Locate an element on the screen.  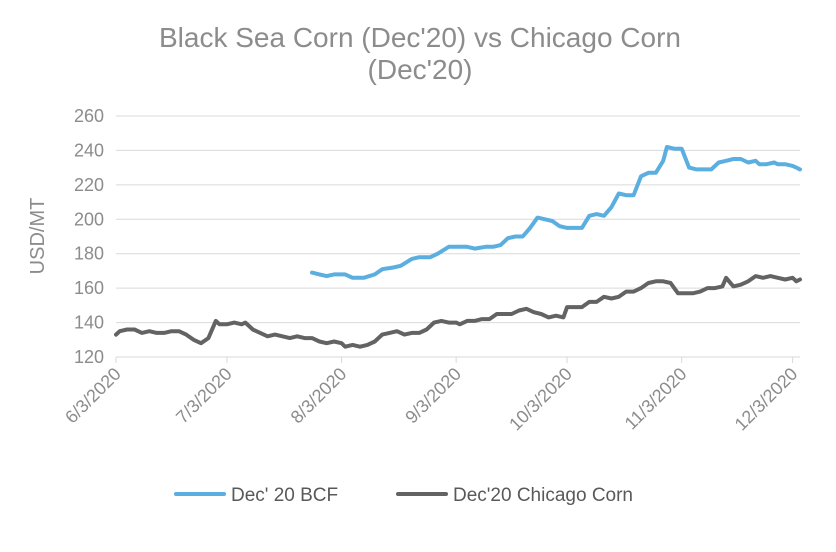
chart-title-line-1: Black Sea Corn (Dec'20) vs Chicago Corn is located at coordinates (419, 37).